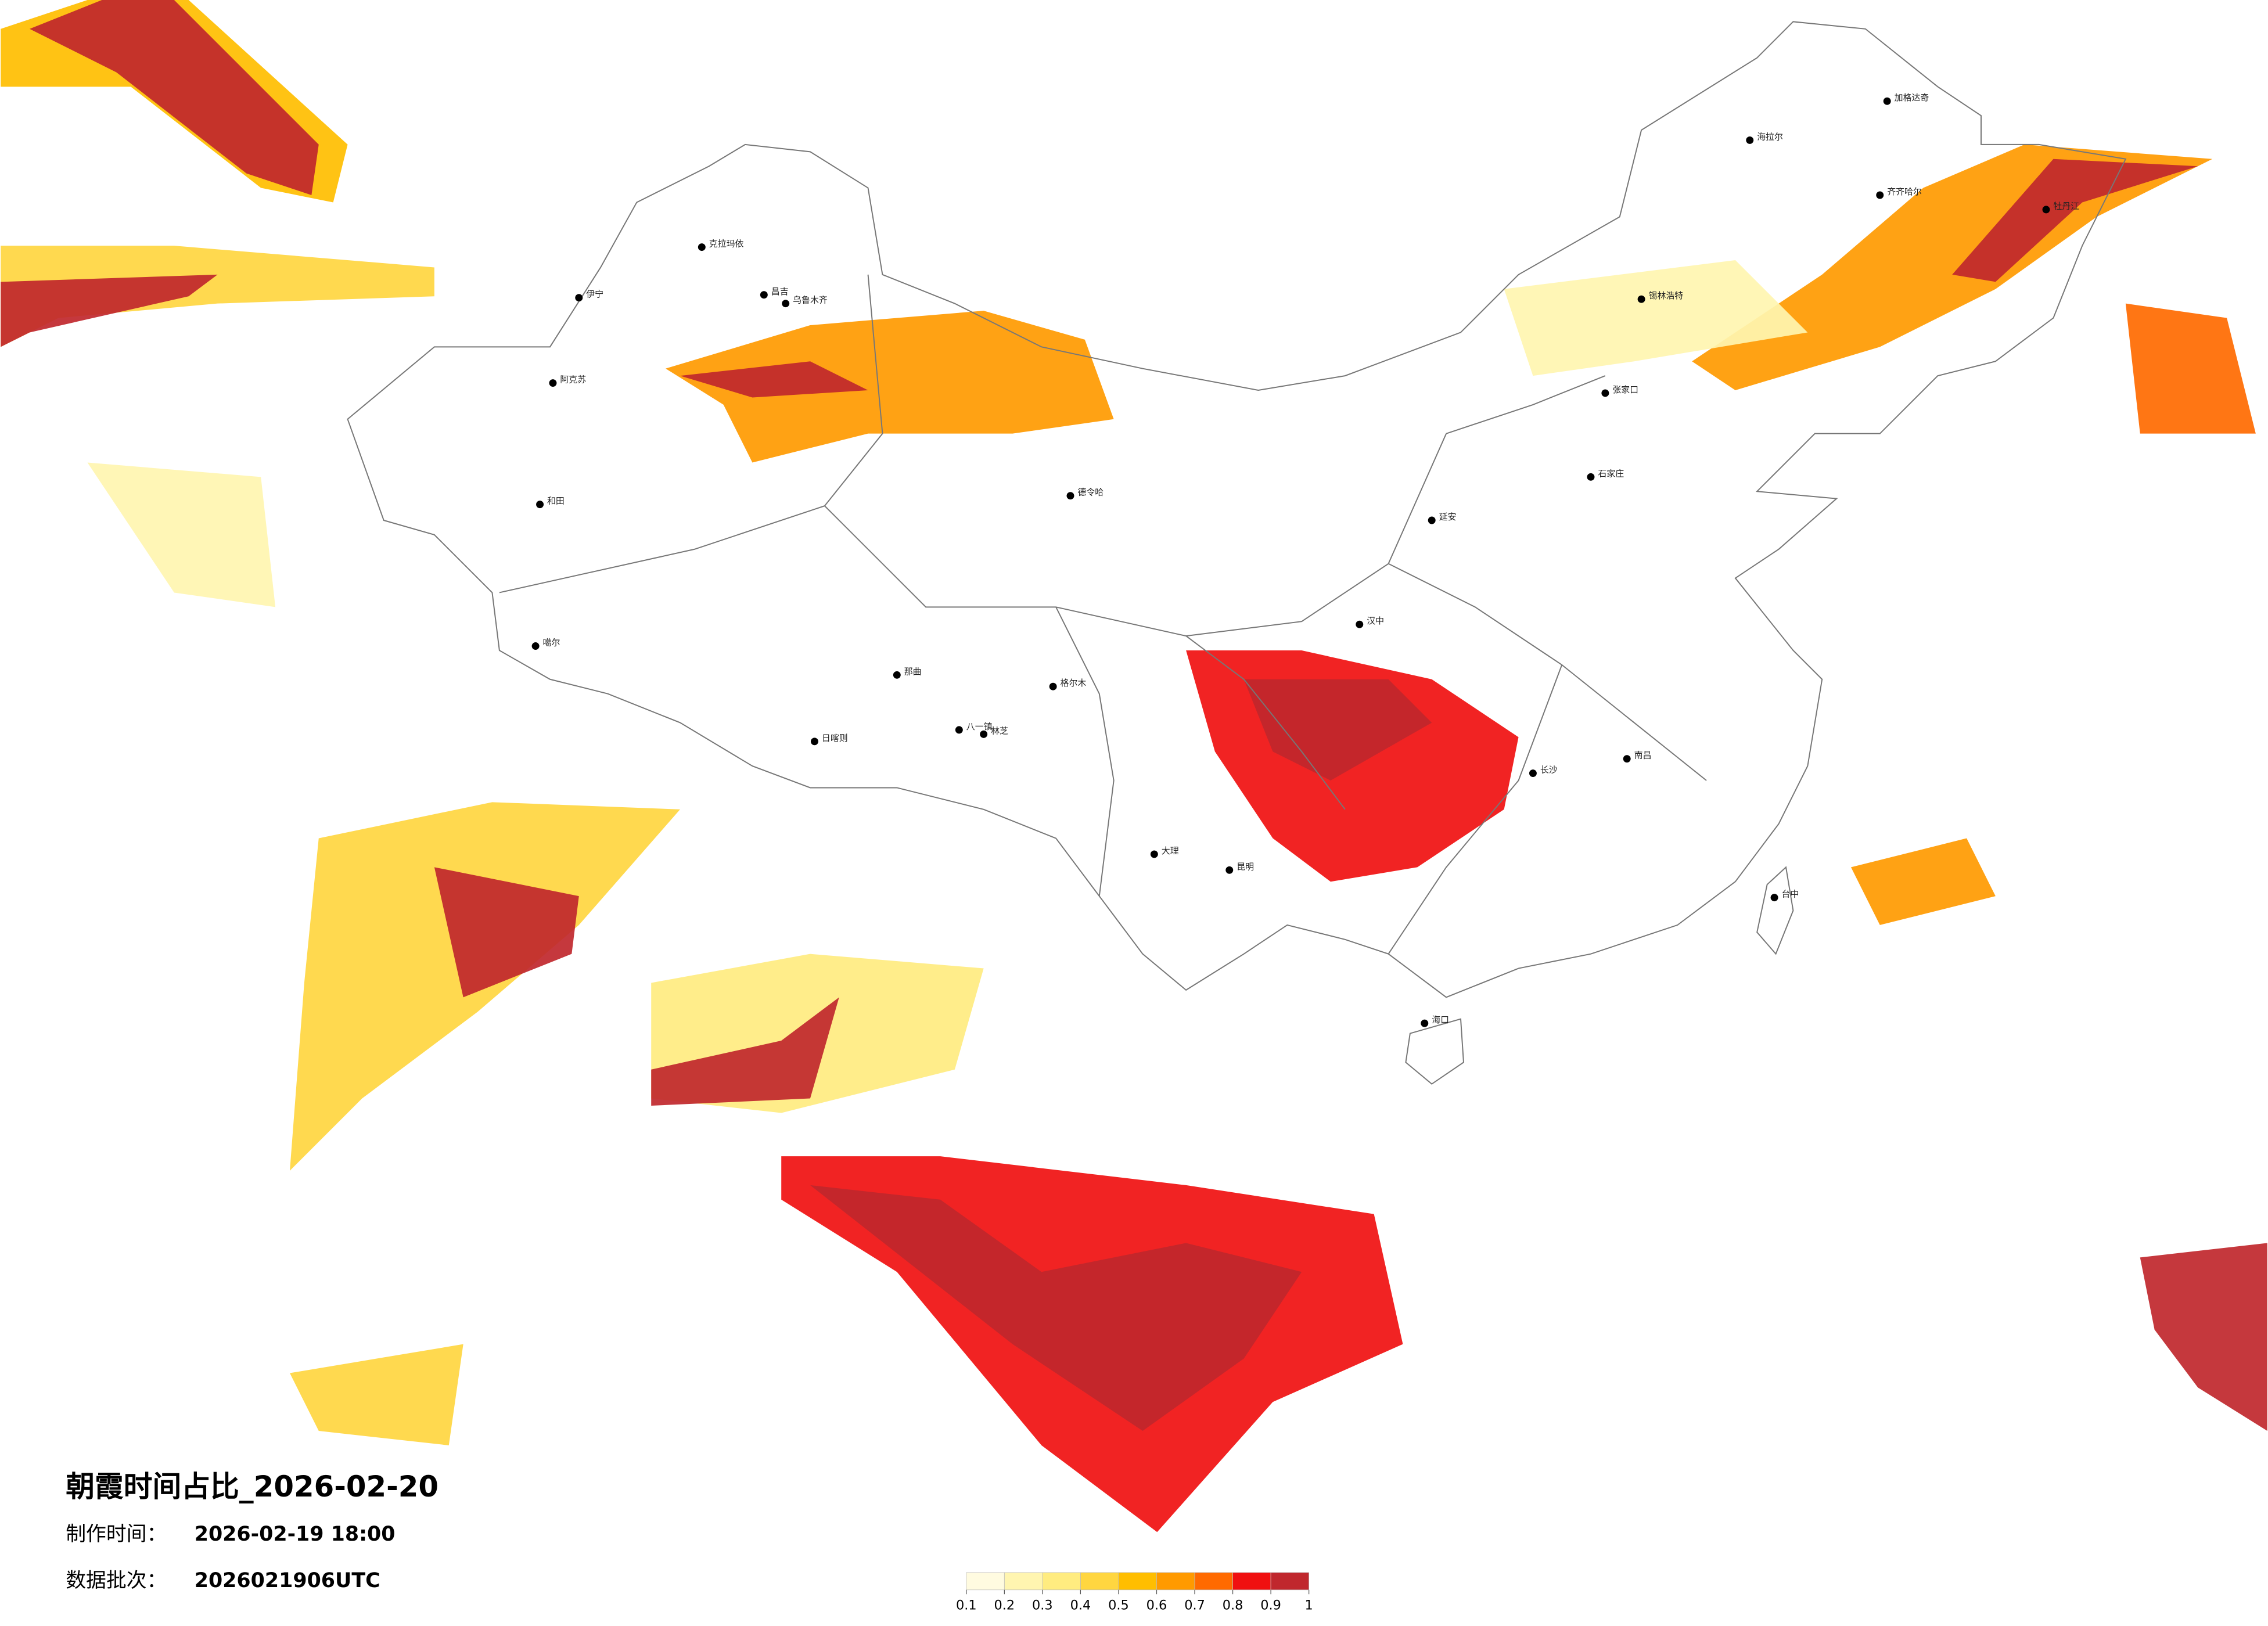 Image resolution: width=2268 pixels, height=1626 pixels. Describe the element at coordinates (1625, 390) in the screenshot. I see `city-label: 张家口` at that location.